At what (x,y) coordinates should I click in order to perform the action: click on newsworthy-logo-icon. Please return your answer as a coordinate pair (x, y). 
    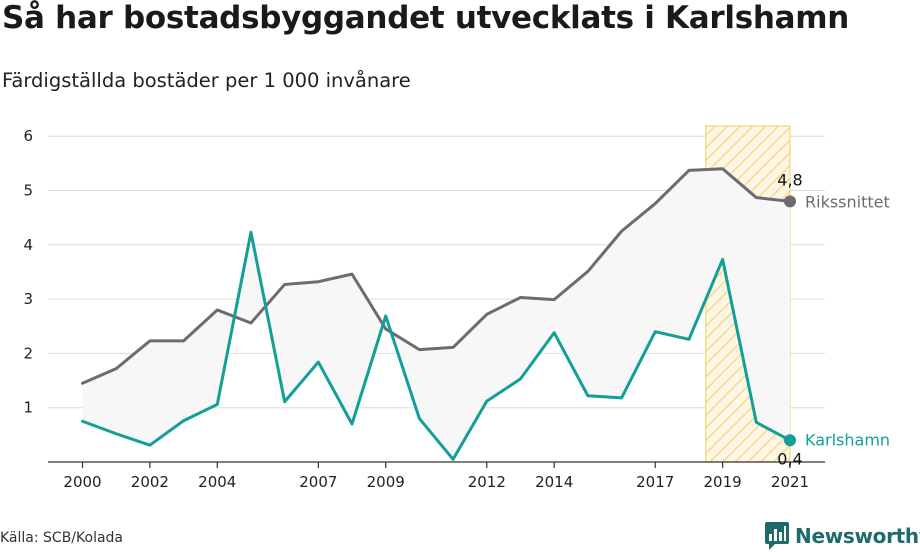
    Looking at the image, I should click on (777, 536).